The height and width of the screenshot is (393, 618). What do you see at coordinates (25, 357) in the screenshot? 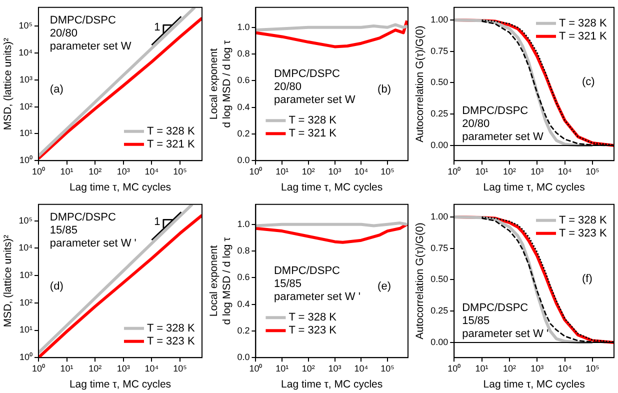
I see `y-tick-label: 10⁰` at bounding box center [25, 357].